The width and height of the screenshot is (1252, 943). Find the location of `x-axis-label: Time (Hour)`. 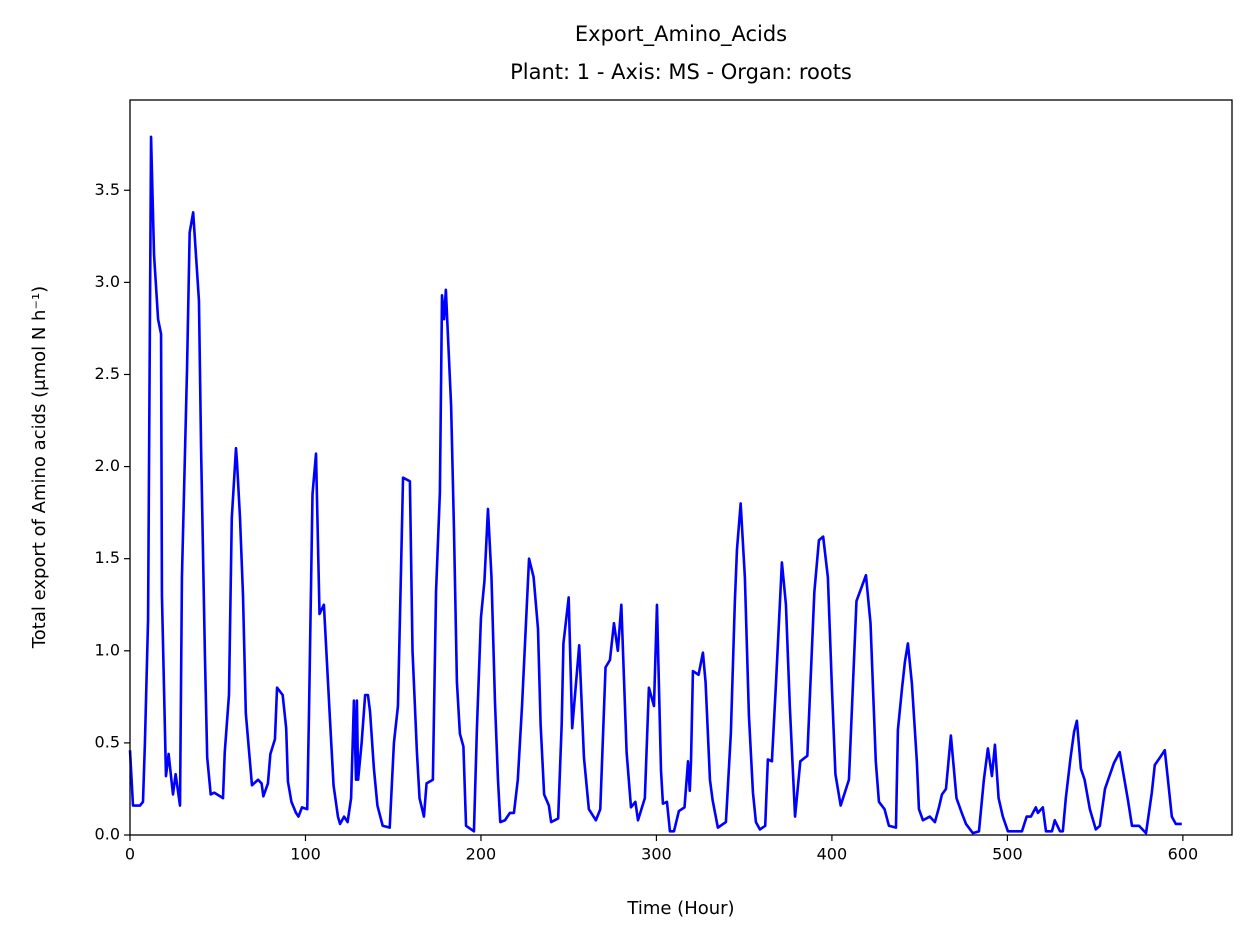

x-axis-label: Time (Hour) is located at coordinates (680, 908).